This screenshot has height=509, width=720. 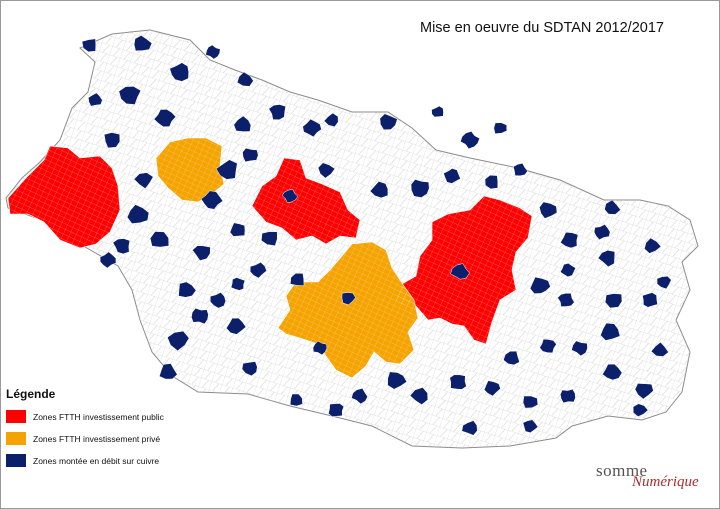 I want to click on logo-text-somme: somme, so click(x=622, y=470).